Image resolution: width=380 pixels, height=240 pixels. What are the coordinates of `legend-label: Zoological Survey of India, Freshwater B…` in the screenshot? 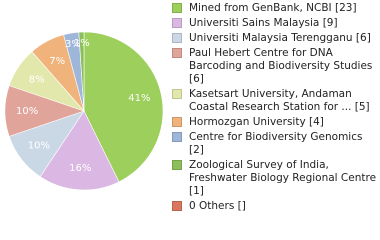 It's located at (283, 178).